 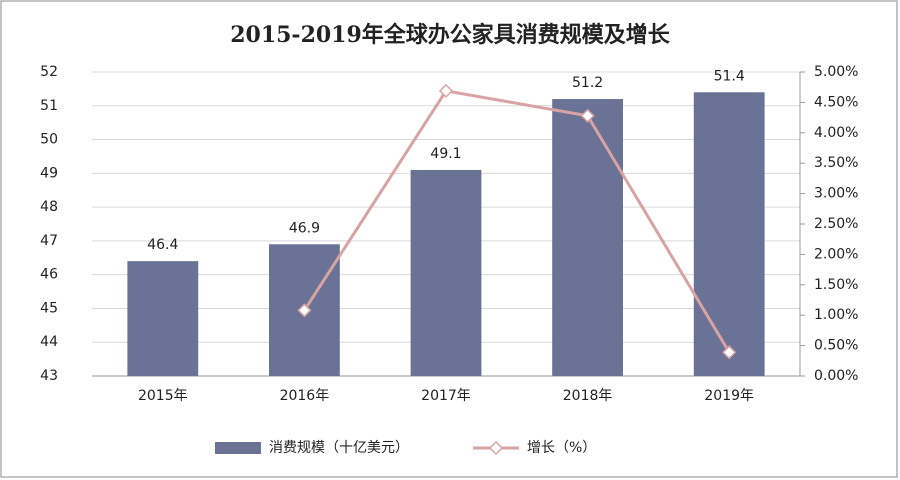 What do you see at coordinates (49, 241) in the screenshot?
I see `y-tick-label: 47` at bounding box center [49, 241].